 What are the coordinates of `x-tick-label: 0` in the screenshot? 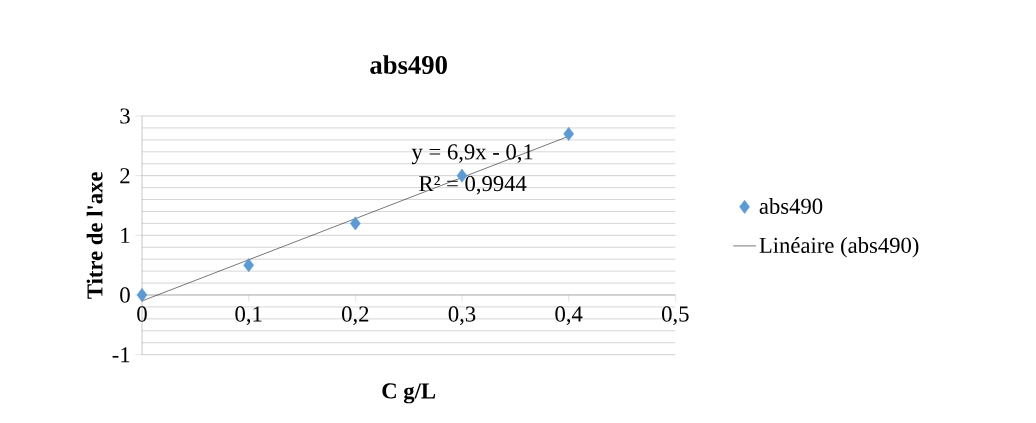 It's located at (142, 314).